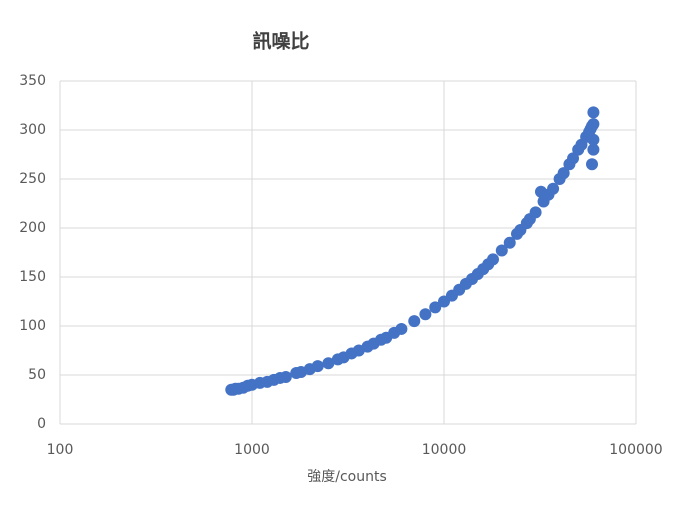 This screenshot has height=516, width=687. What do you see at coordinates (32, 326) in the screenshot?
I see `y-tick-label: 100` at bounding box center [32, 326].